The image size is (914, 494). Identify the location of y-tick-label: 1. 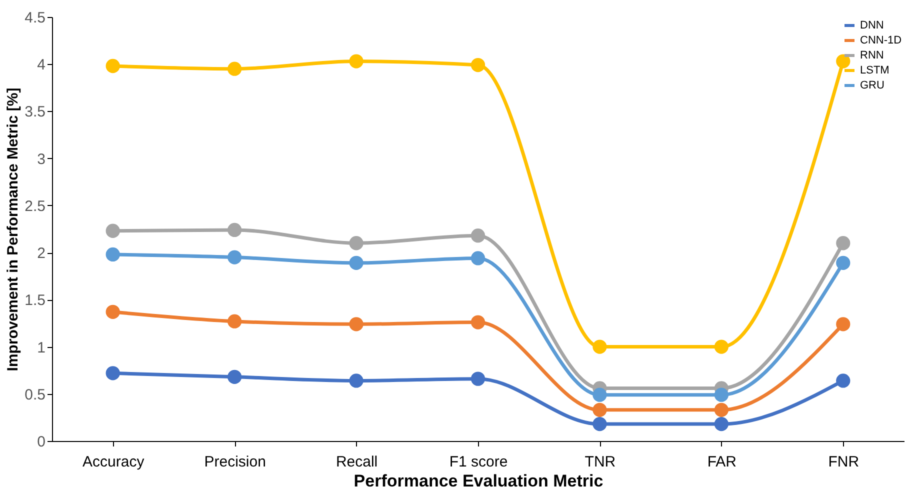
(41, 347).